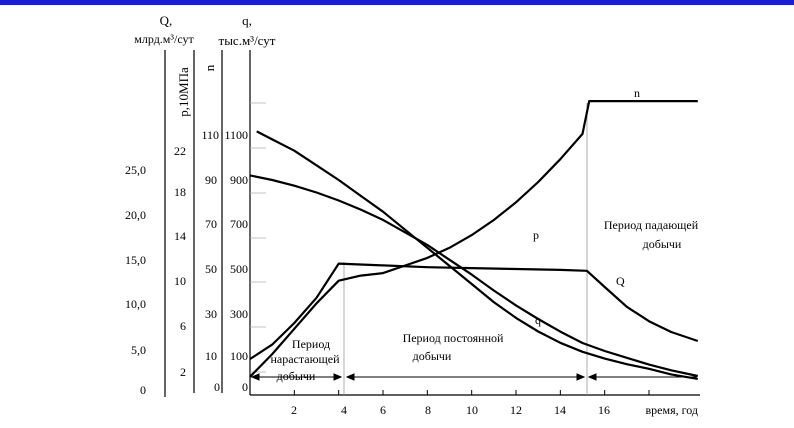 The image size is (794, 428). I want to click on period-2-label-line1: Период постоянной, so click(453, 338).